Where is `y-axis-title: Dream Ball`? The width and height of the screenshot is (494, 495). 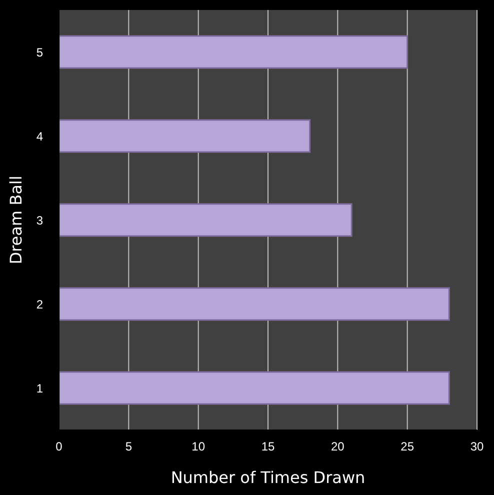
y-axis-title: Dream Ball is located at coordinates (16, 220).